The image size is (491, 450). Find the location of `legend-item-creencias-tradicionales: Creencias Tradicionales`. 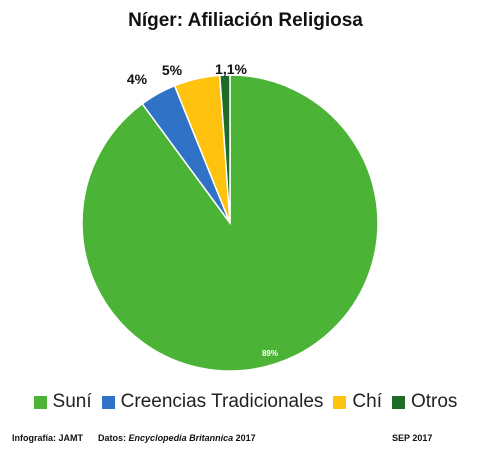

legend-item-creencias-tradicionales: Creencias Tradicionales is located at coordinates (212, 402).